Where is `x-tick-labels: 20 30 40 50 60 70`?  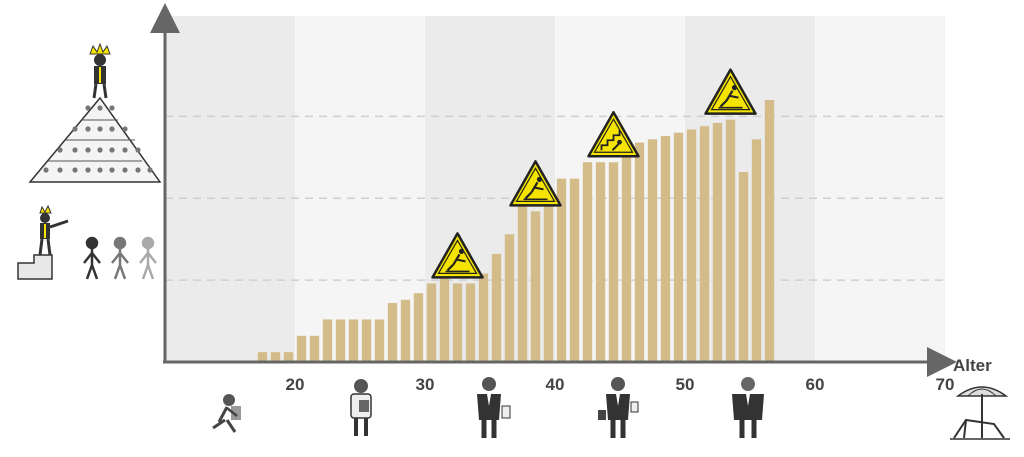
x-tick-labels: 20 30 40 50 60 70 is located at coordinates (620, 384).